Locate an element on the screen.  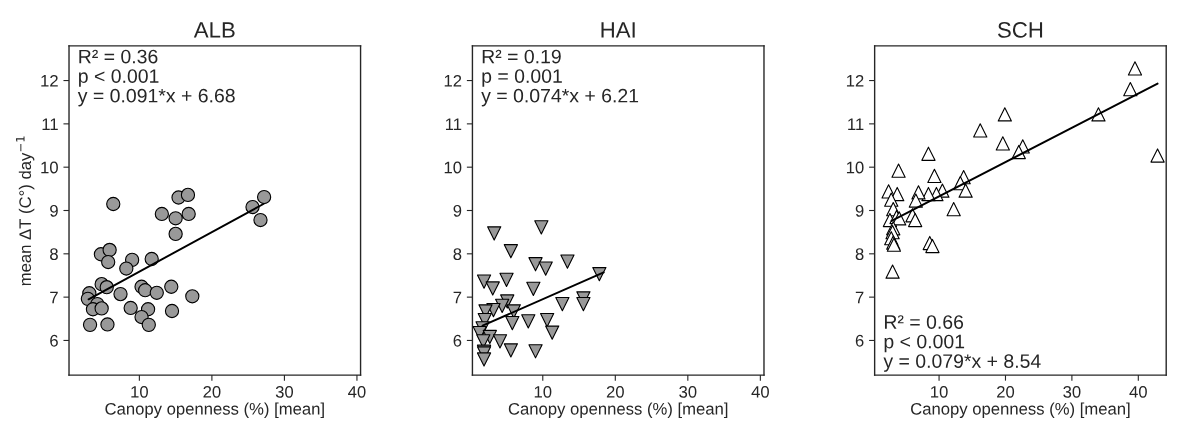
annotation: y = 0.091*x + 6.68 is located at coordinates (156, 97).